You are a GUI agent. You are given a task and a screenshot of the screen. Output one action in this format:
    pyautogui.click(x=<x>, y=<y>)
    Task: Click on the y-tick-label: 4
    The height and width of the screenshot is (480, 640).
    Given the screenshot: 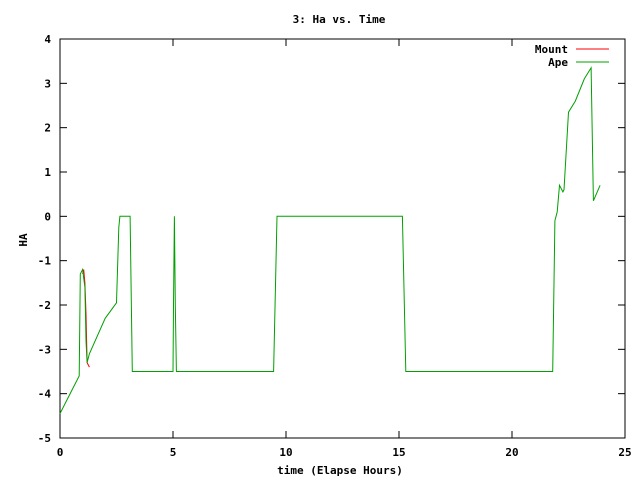 What is the action you would take?
    pyautogui.click(x=47, y=39)
    